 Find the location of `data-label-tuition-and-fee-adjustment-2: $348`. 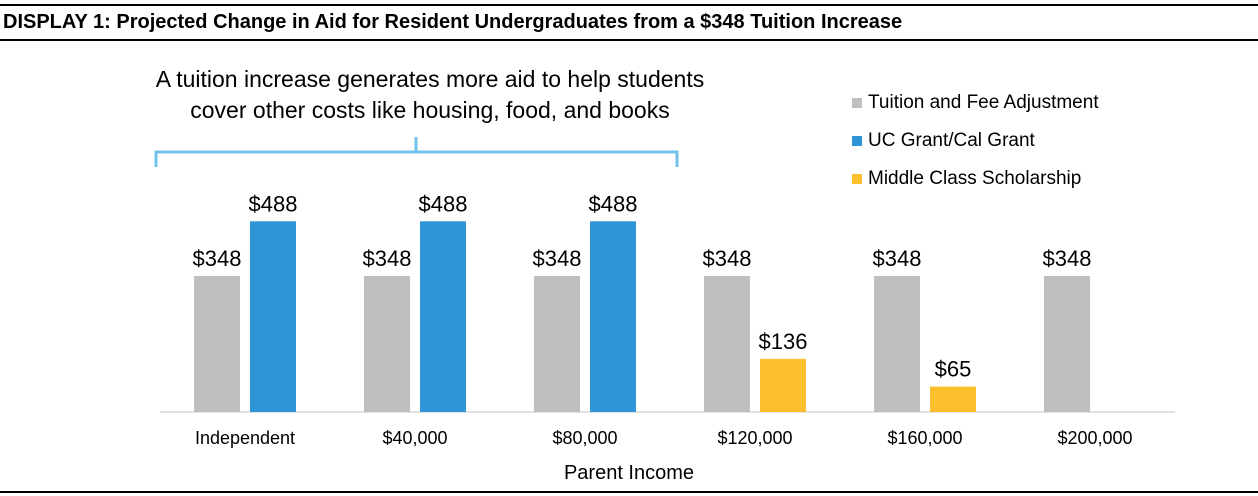

data-label-tuition-and-fee-adjustment-2: $348 is located at coordinates (557, 258).